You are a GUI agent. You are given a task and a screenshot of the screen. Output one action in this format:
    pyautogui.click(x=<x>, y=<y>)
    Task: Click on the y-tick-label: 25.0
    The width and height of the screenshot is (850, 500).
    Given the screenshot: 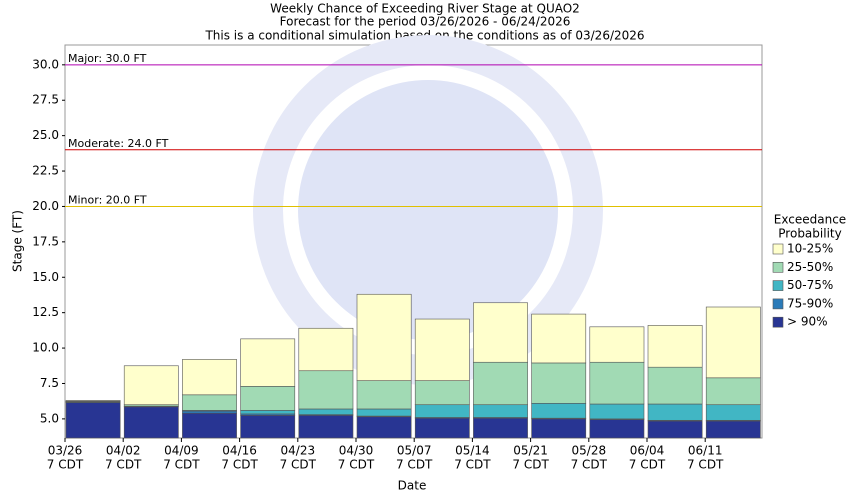 What is the action you would take?
    pyautogui.click(x=45, y=135)
    